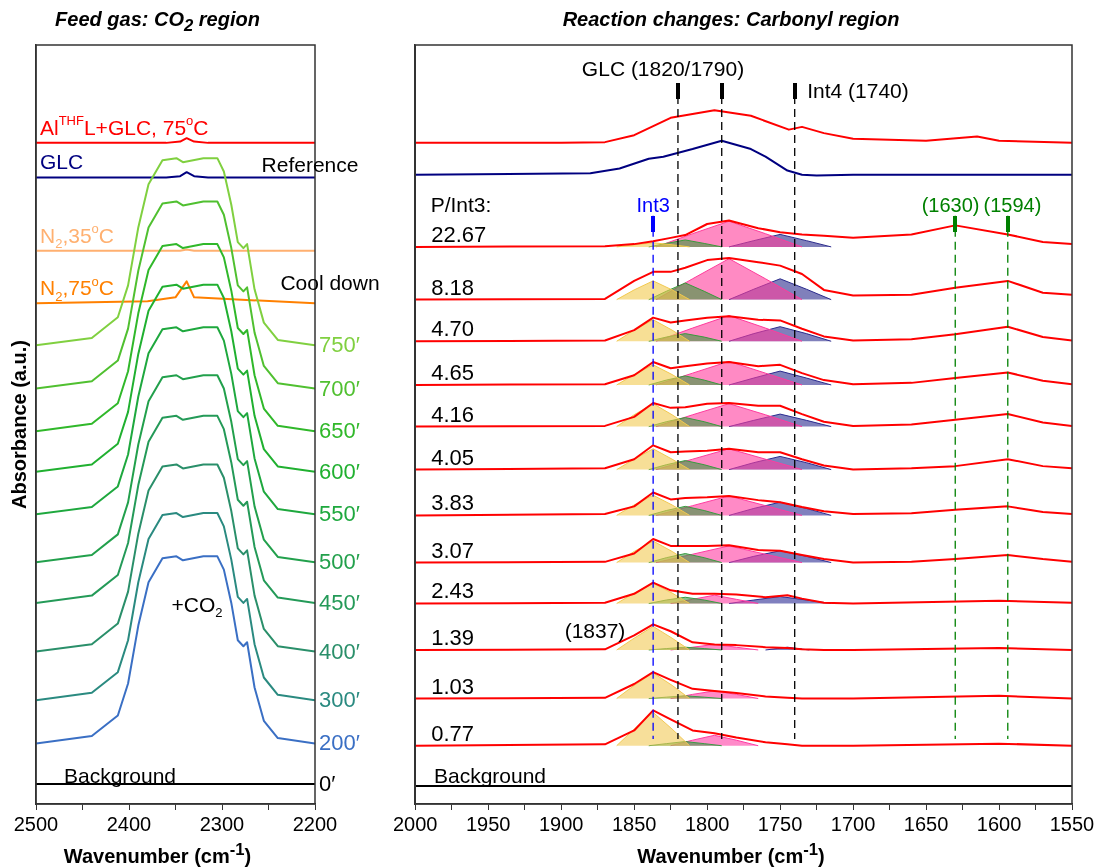  Describe the element at coordinates (339, 345) in the screenshot. I see `series-label: 750′` at that location.